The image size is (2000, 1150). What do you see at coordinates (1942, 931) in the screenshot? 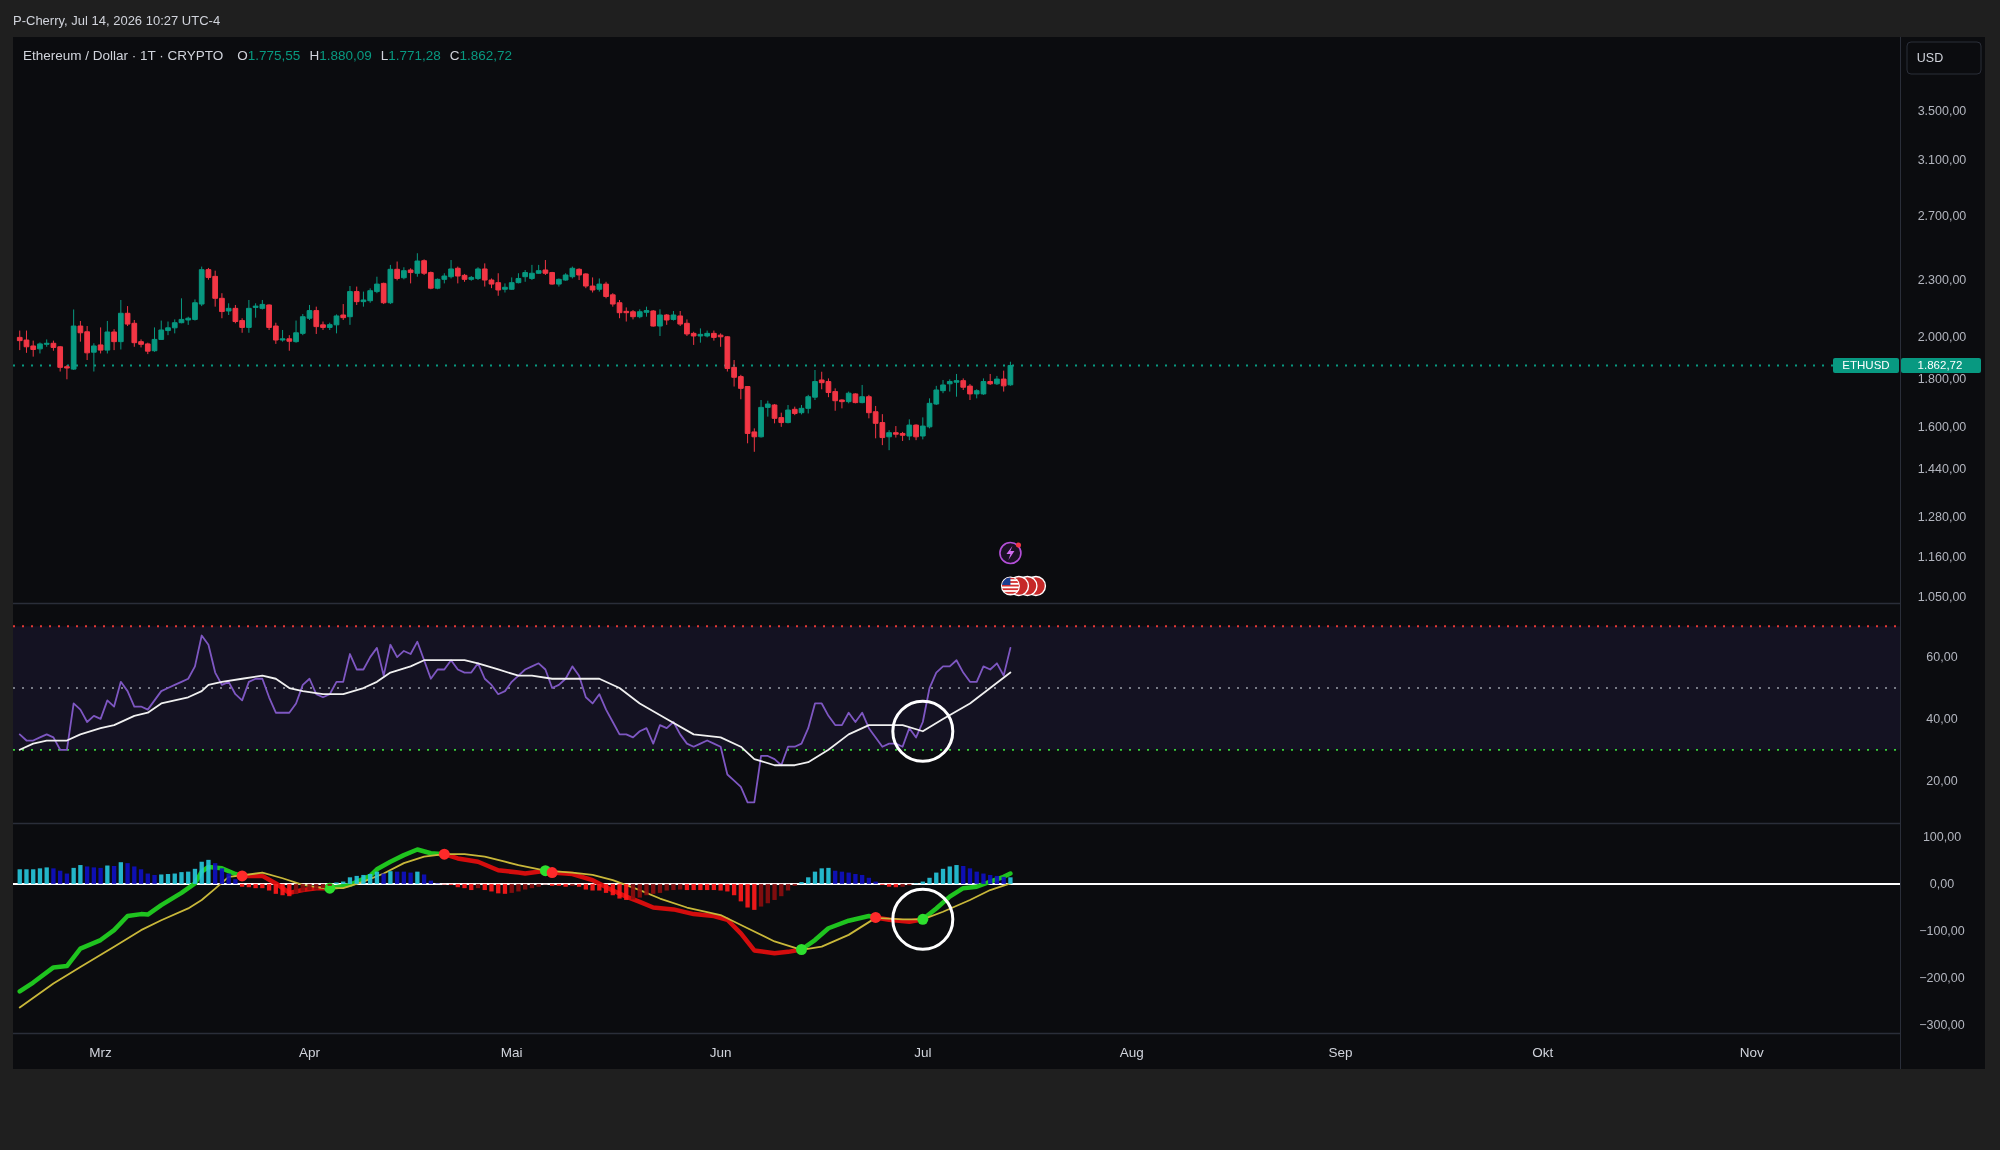
I see `y-tick-label: −100,00` at bounding box center [1942, 931].